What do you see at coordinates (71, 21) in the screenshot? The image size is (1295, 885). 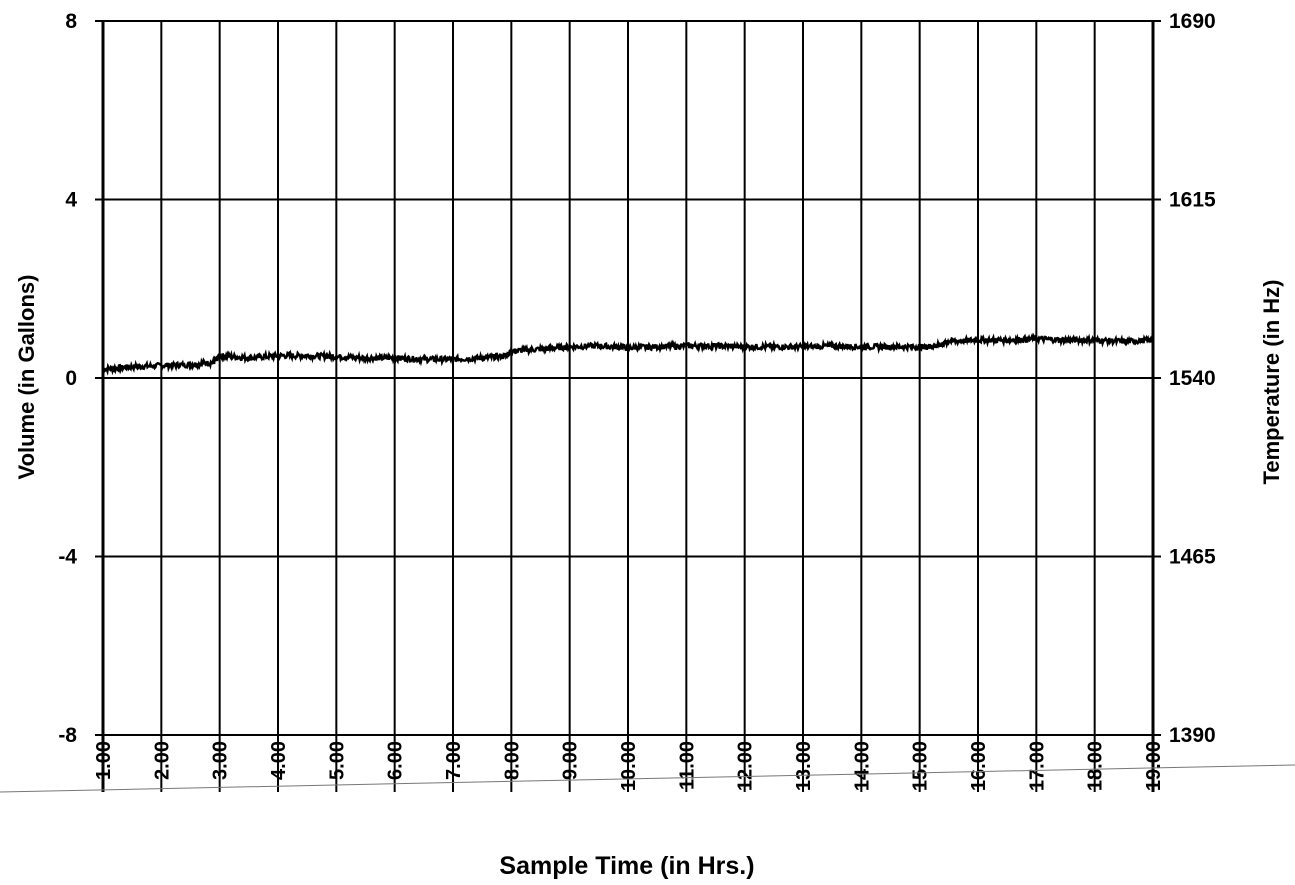 I see `y-left-tick-label: 8` at bounding box center [71, 21].